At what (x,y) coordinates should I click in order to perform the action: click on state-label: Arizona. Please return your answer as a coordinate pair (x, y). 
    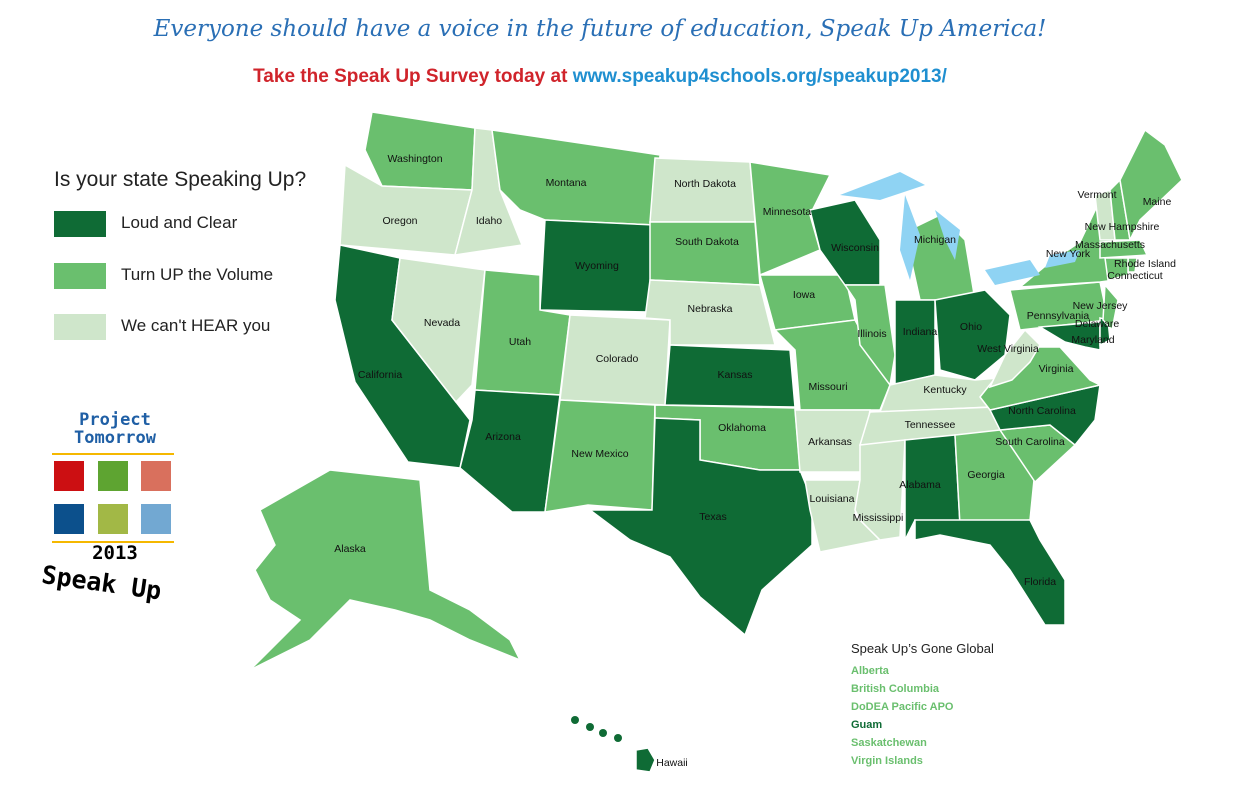
    Looking at the image, I should click on (503, 437).